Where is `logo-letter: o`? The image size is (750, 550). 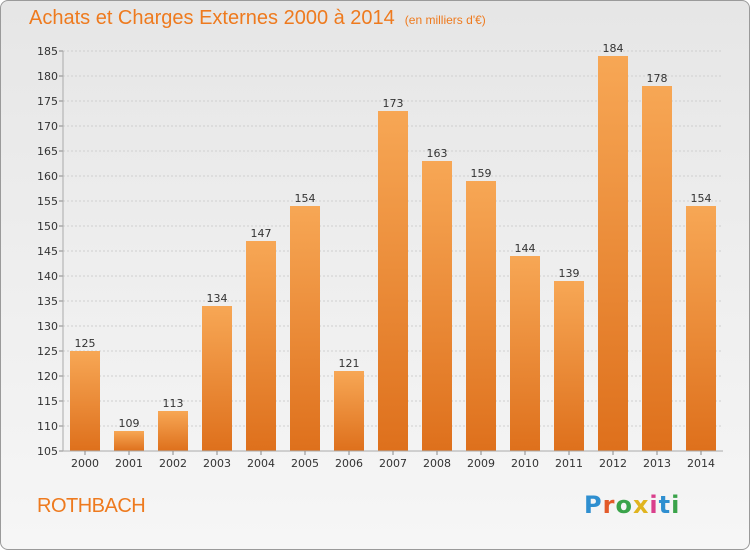
logo-letter: o is located at coordinates (624, 505).